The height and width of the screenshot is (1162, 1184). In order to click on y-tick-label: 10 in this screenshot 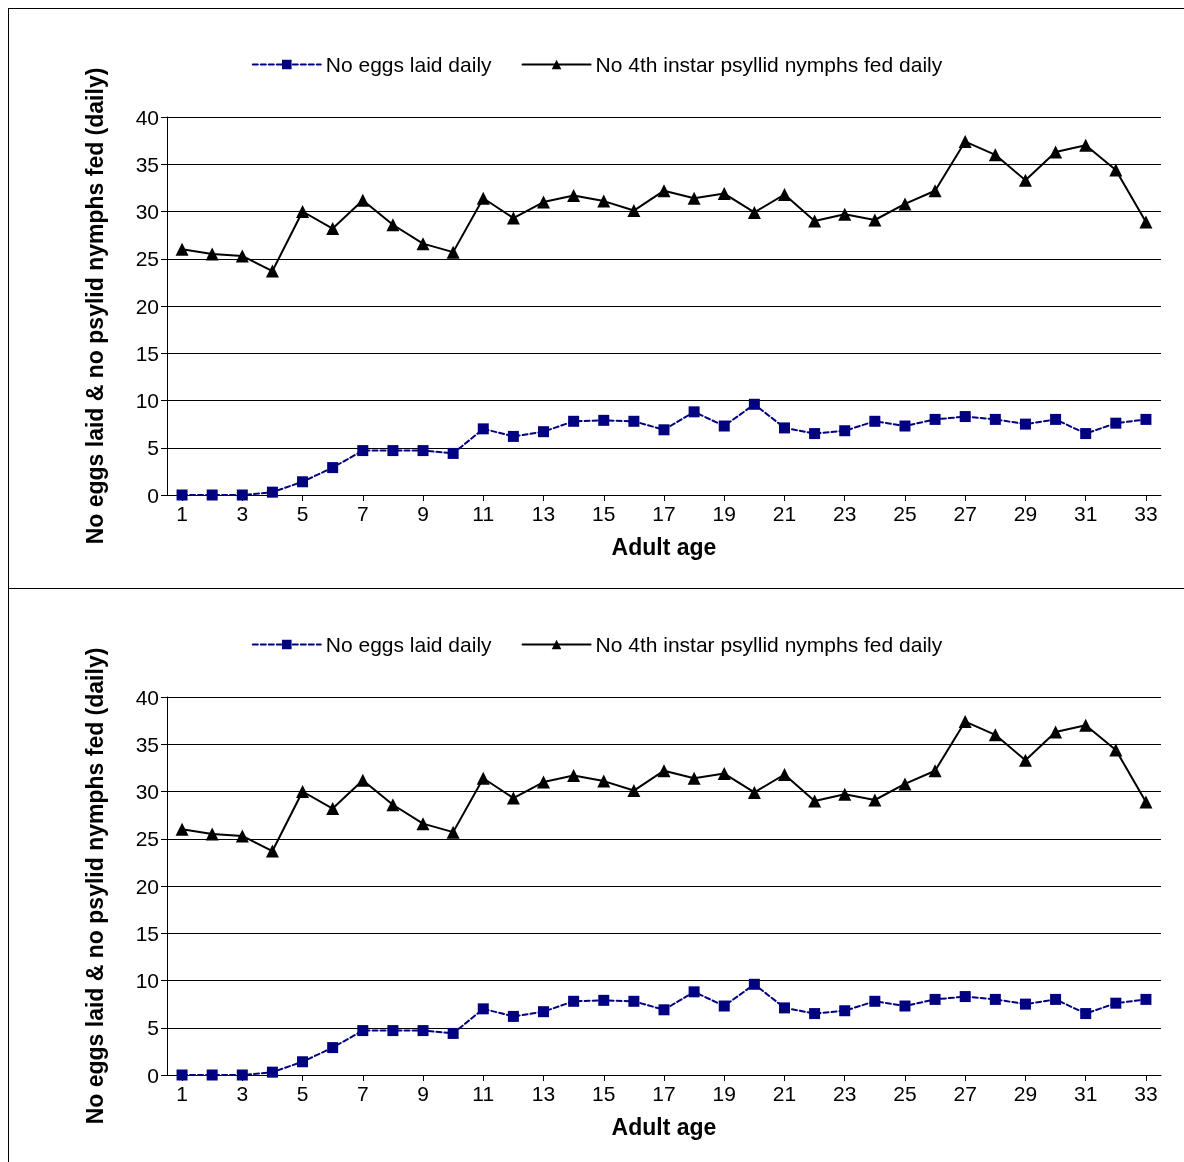, I will do `click(147, 980)`.